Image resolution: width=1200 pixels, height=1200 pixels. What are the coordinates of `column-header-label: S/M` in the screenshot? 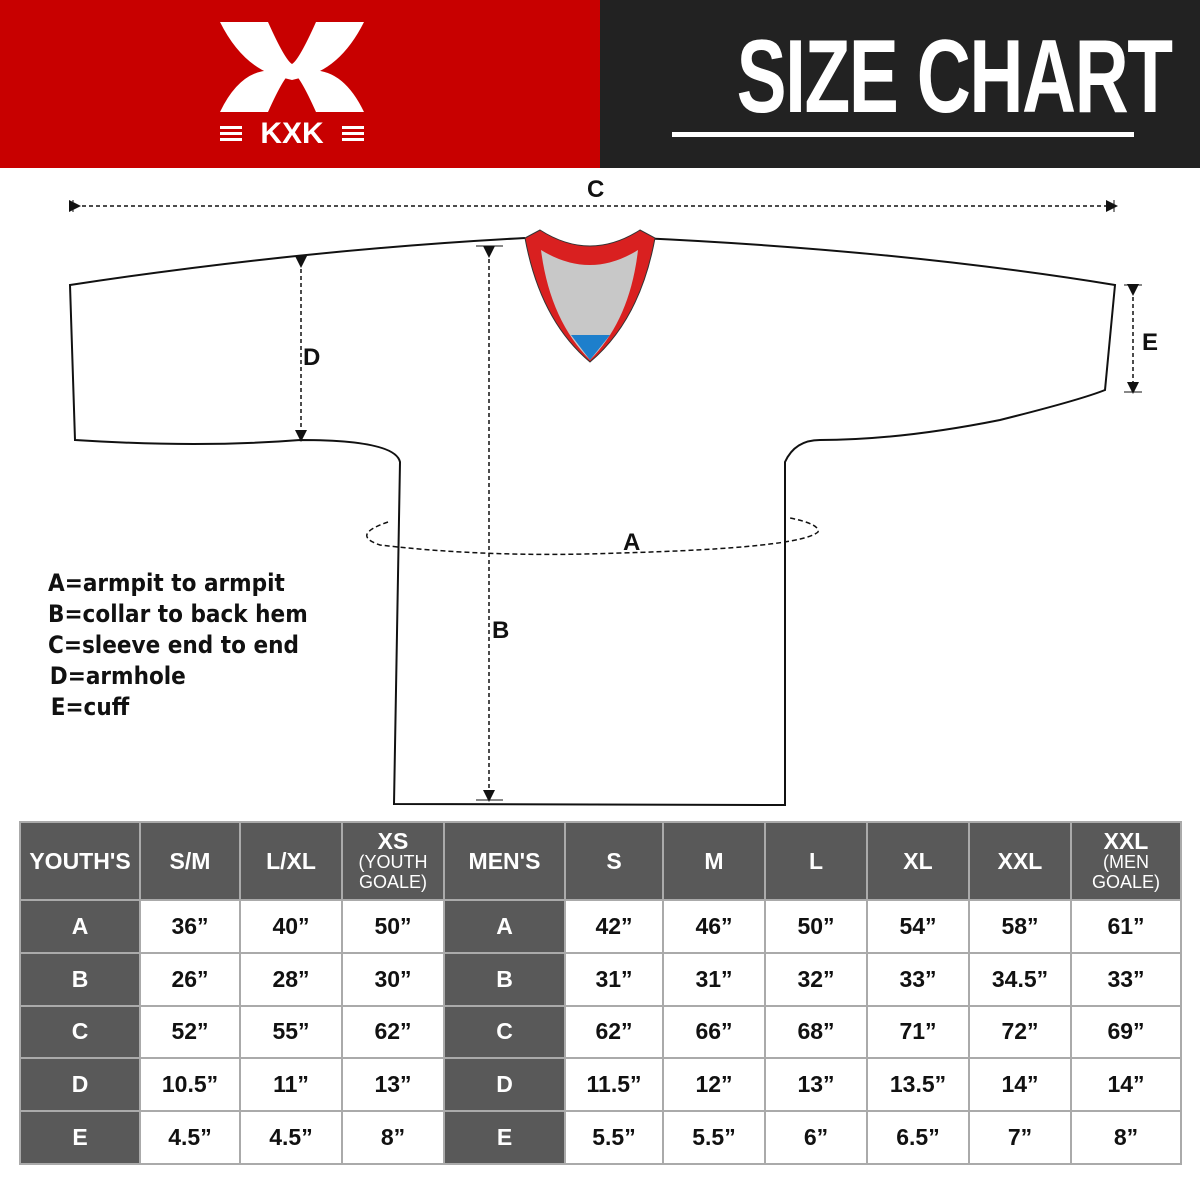 It's located at (190, 861).